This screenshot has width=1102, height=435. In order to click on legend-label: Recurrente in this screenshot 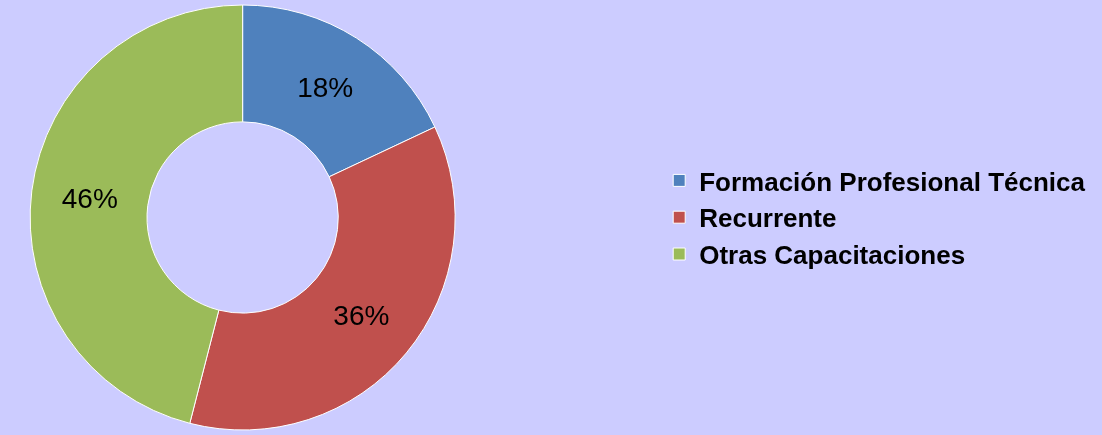, I will do `click(768, 218)`.